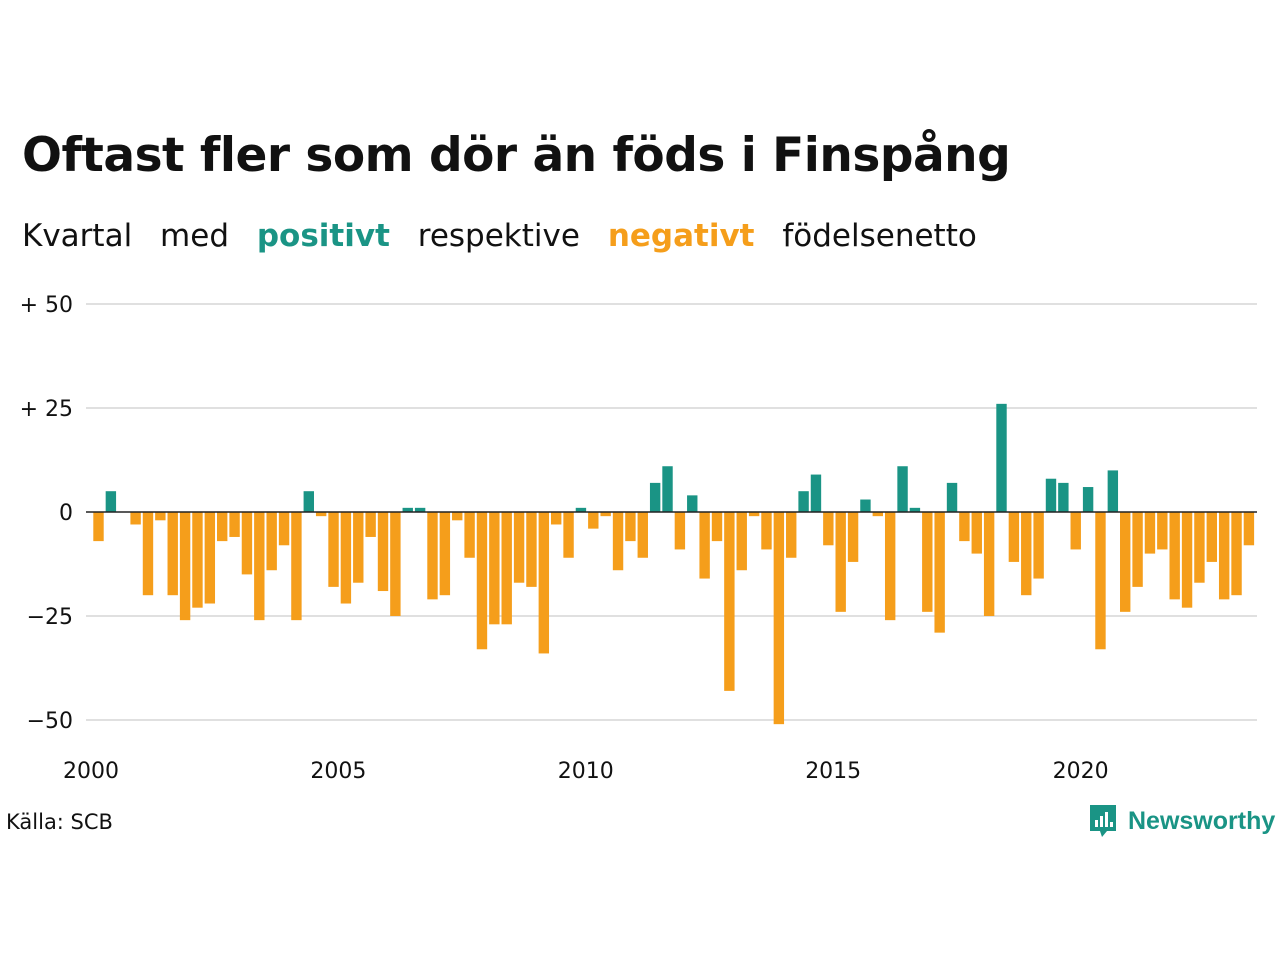  Describe the element at coordinates (59, 822) in the screenshot. I see `source-note: Källa: SCB` at that location.